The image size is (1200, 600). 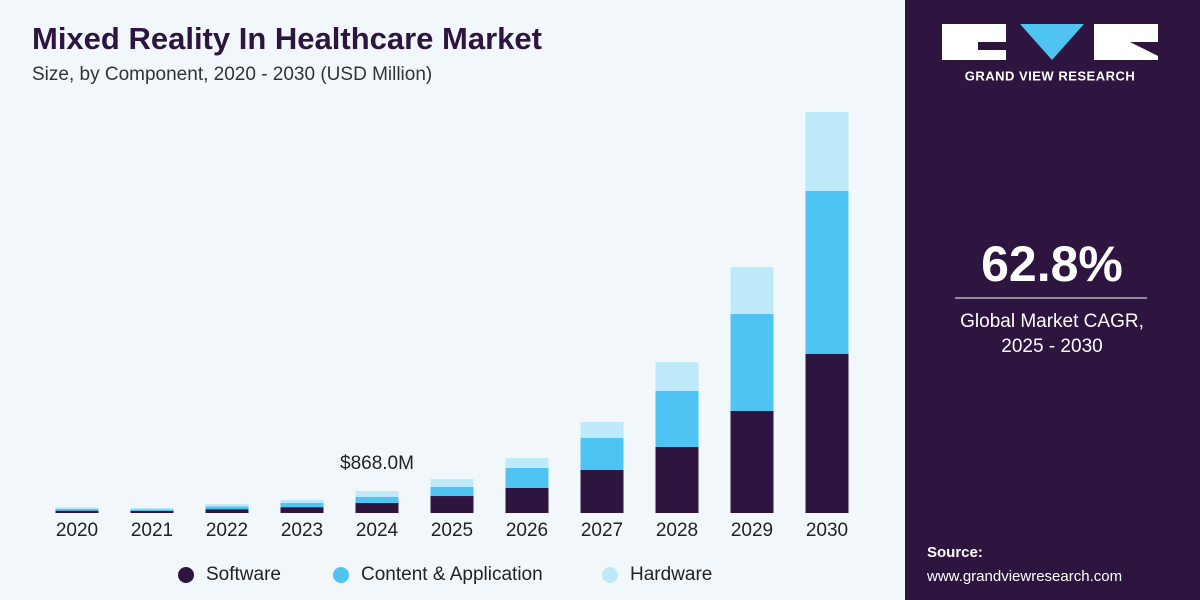 I want to click on chart-title: Mixed Reality In Healthcare Market, so click(x=287, y=38).